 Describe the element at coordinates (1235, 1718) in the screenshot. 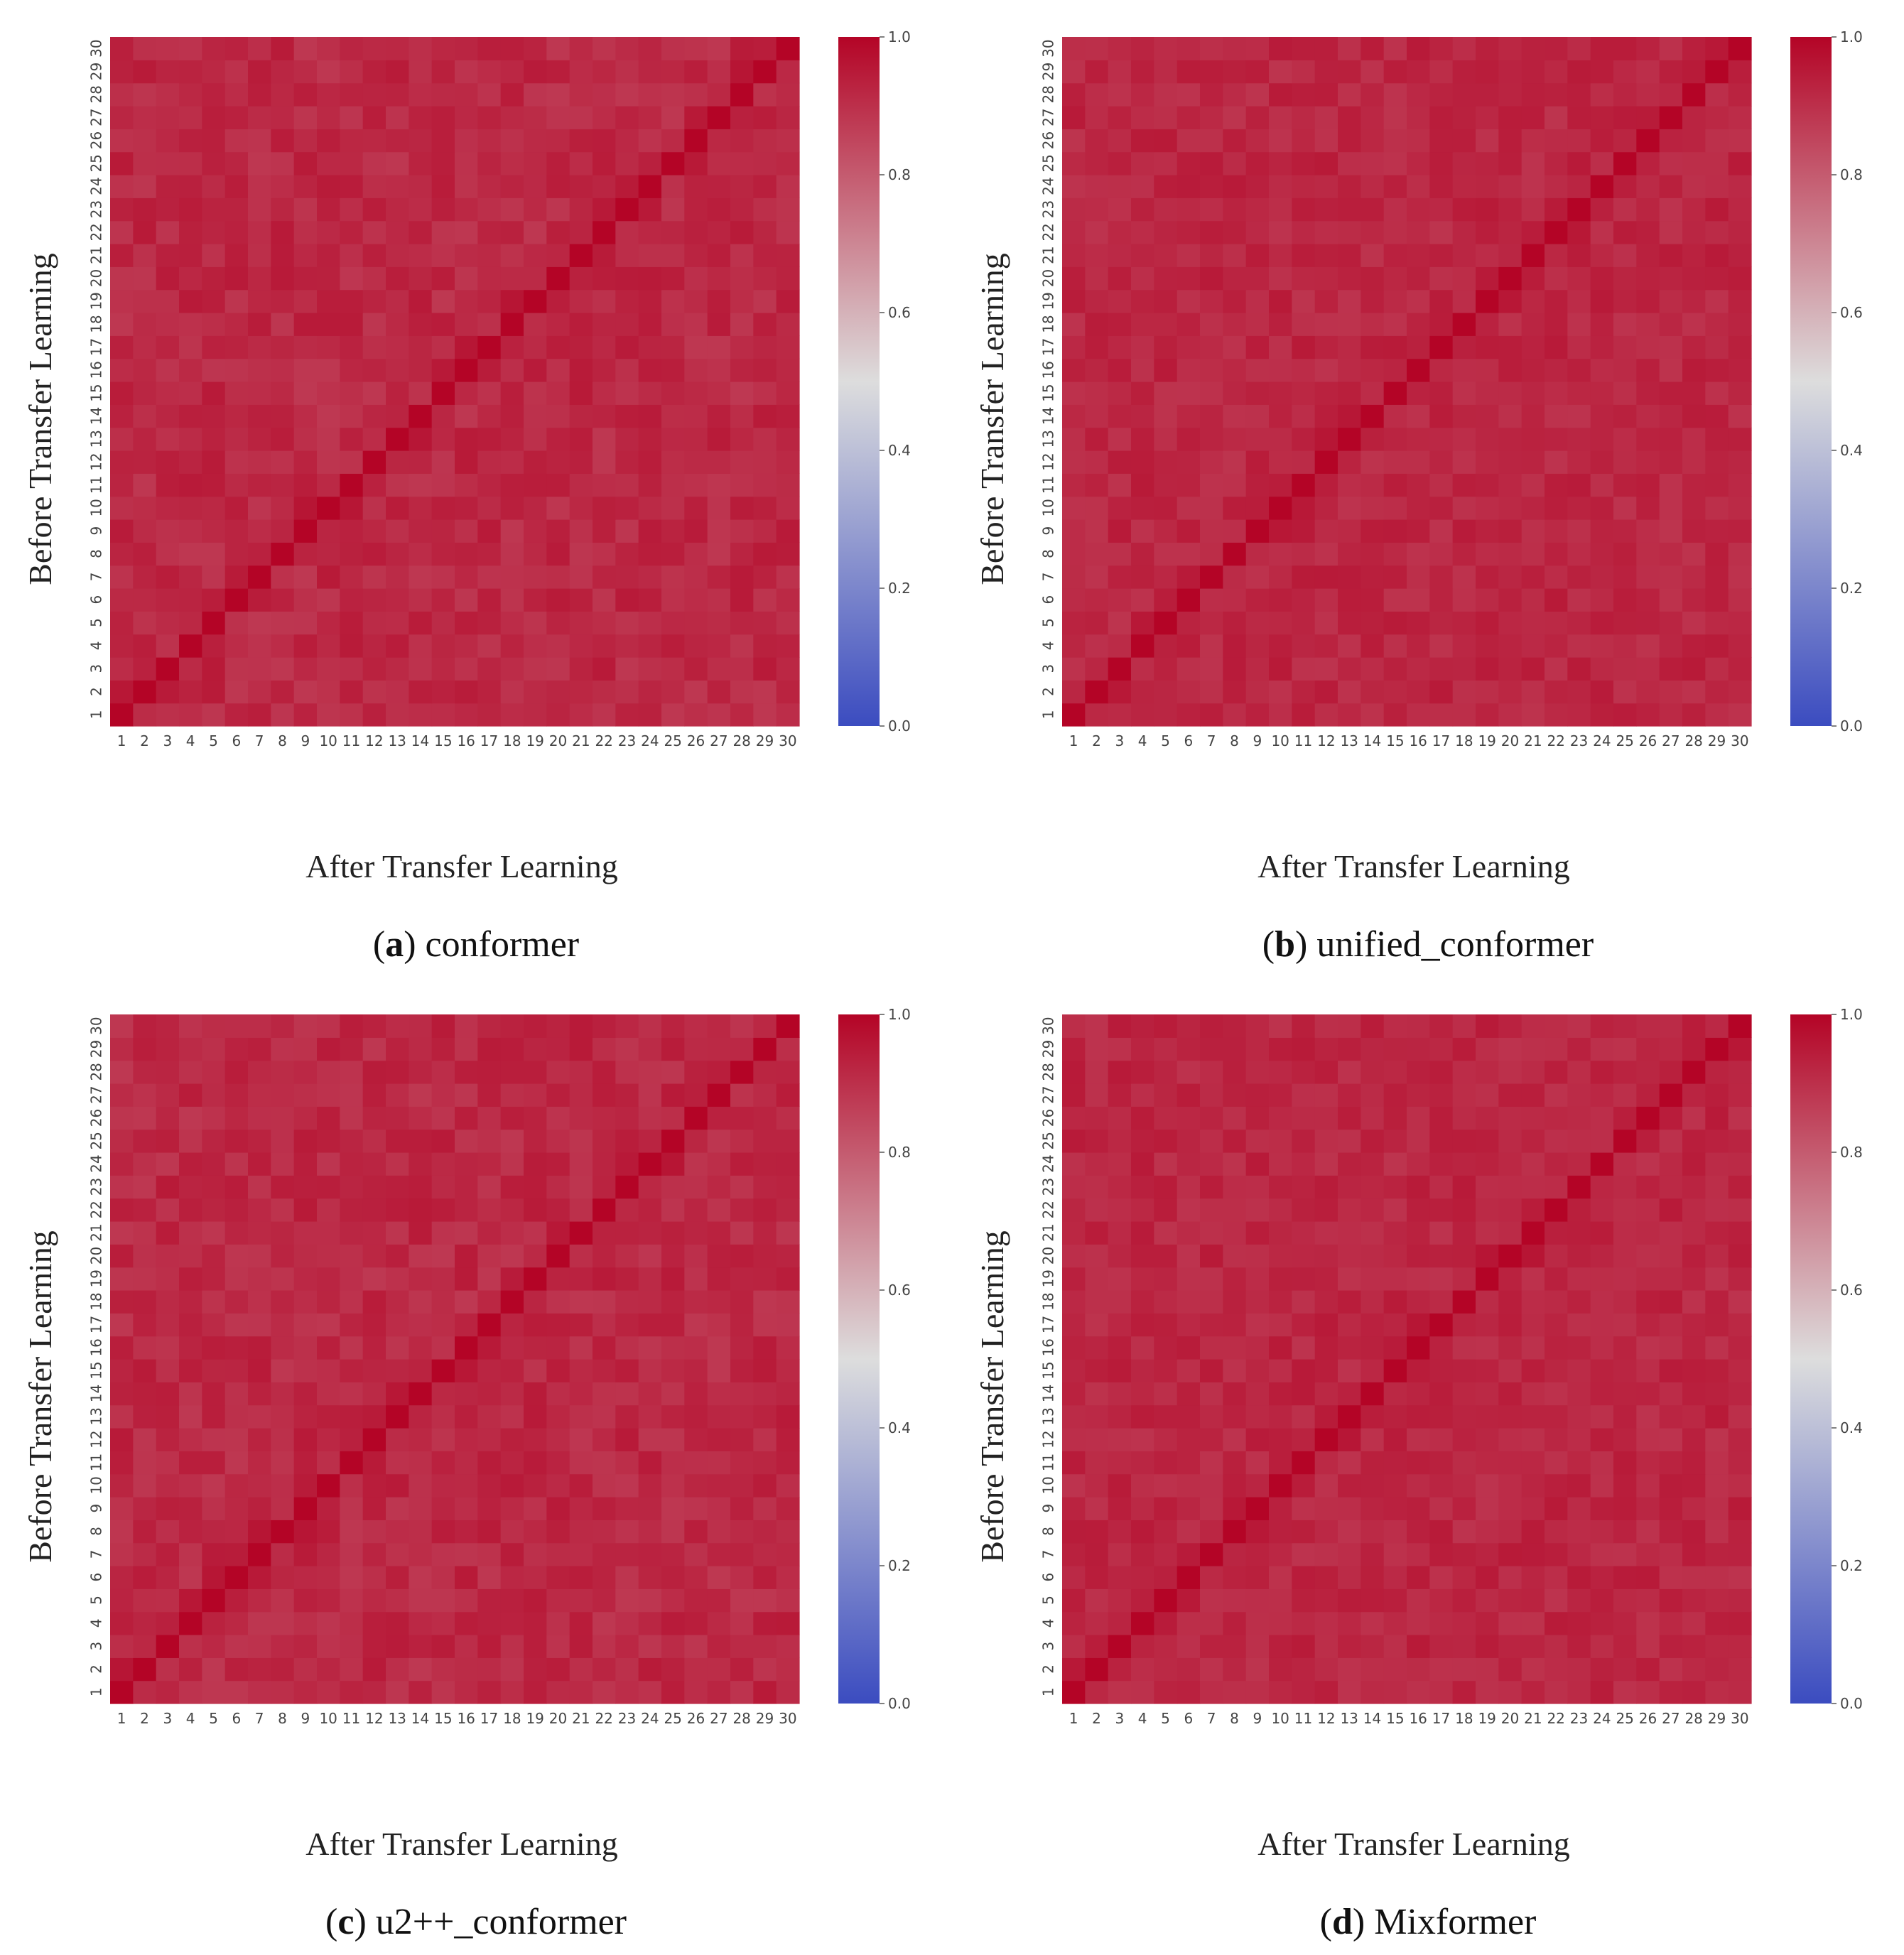

I see `x-tick-label: 8` at that location.